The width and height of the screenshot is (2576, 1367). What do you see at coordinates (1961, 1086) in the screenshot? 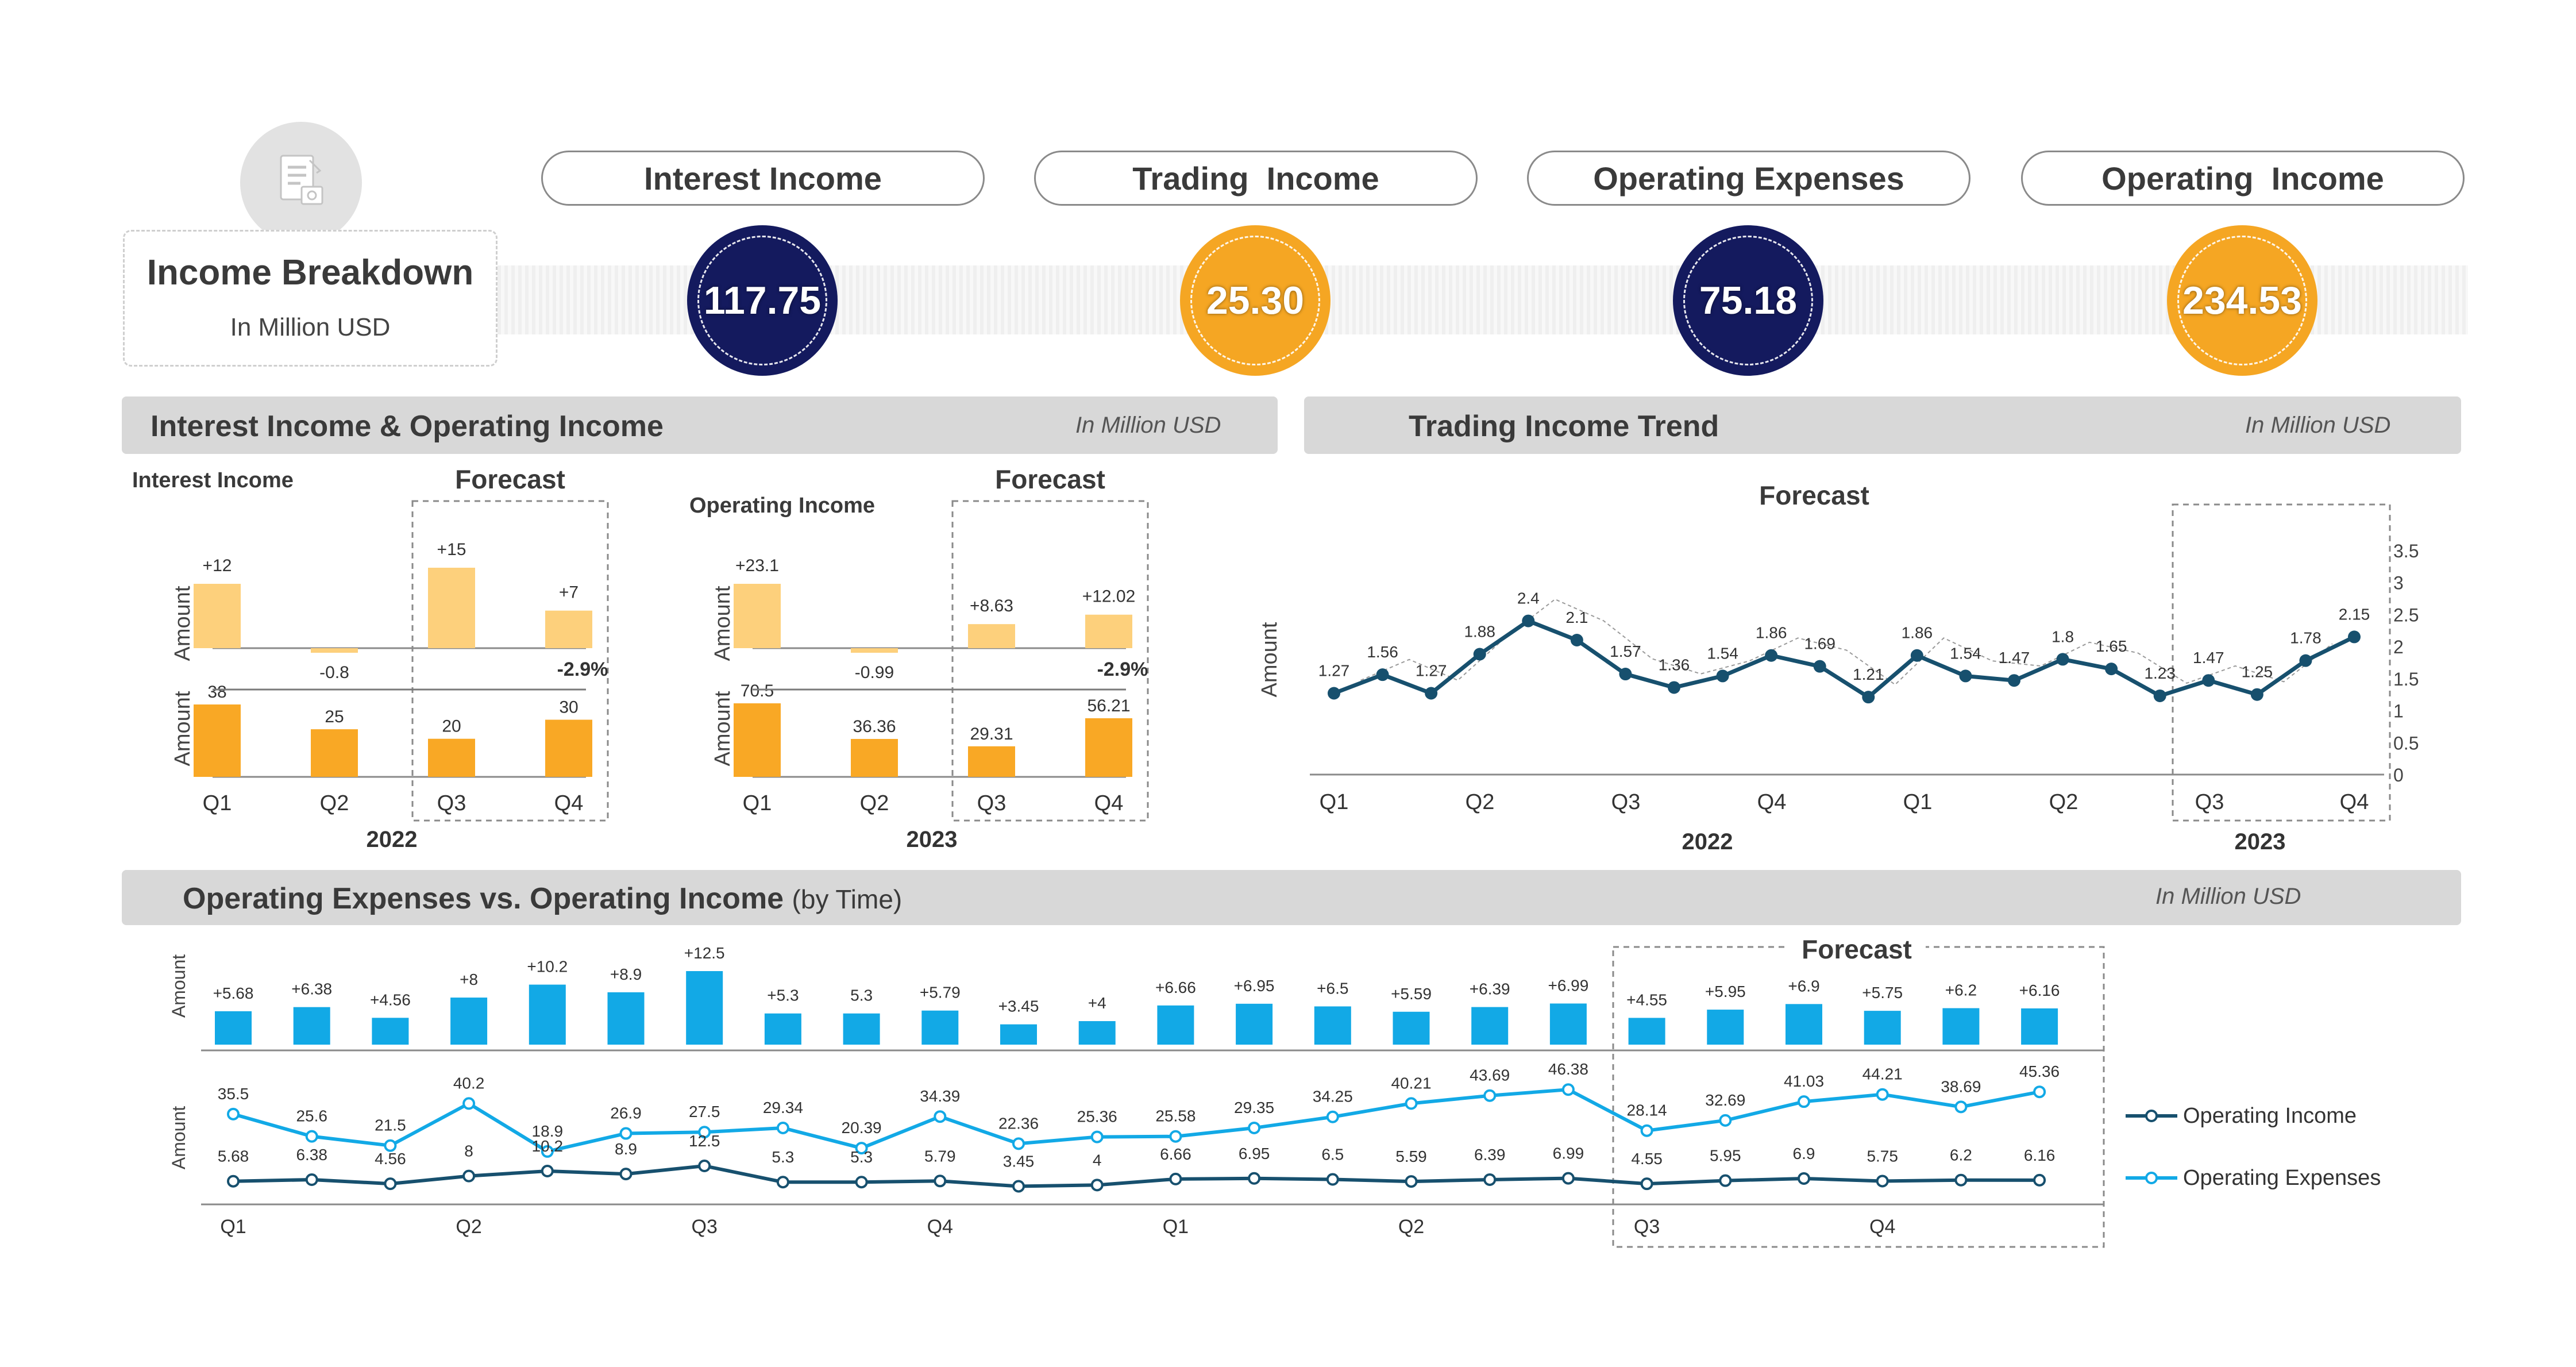
I see `opex-data-label: 38.69` at bounding box center [1961, 1086].